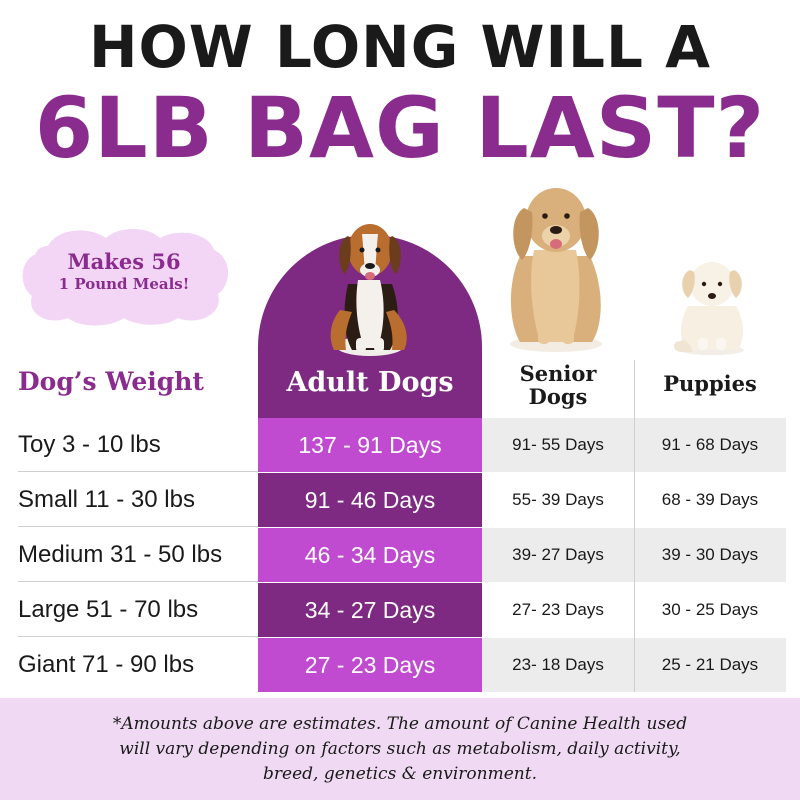 This screenshot has width=800, height=800. What do you see at coordinates (558, 500) in the screenshot?
I see `senior-days-cell: 55- 39 Days` at bounding box center [558, 500].